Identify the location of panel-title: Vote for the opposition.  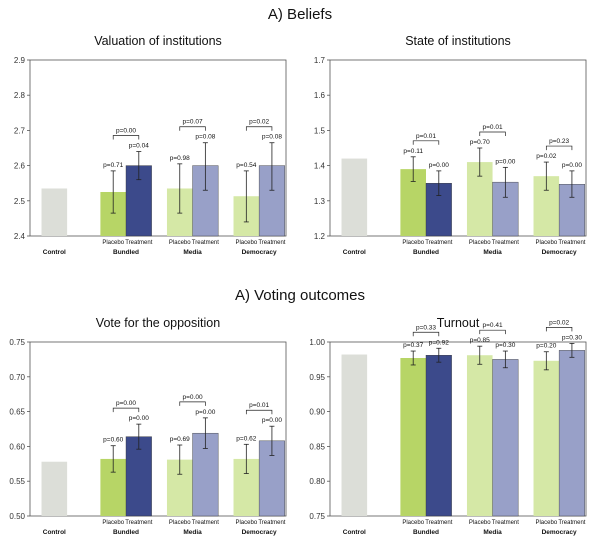
(158, 323).